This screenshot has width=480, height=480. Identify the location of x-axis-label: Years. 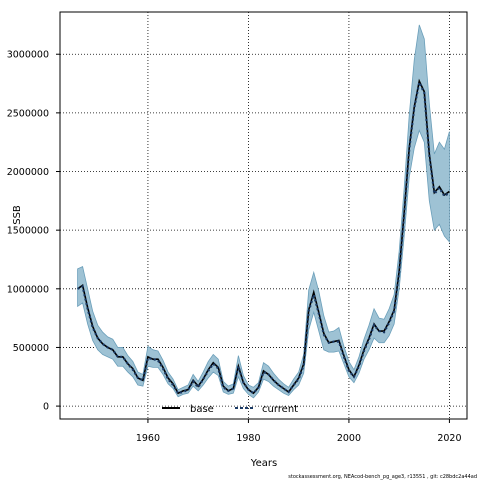
(263, 463).